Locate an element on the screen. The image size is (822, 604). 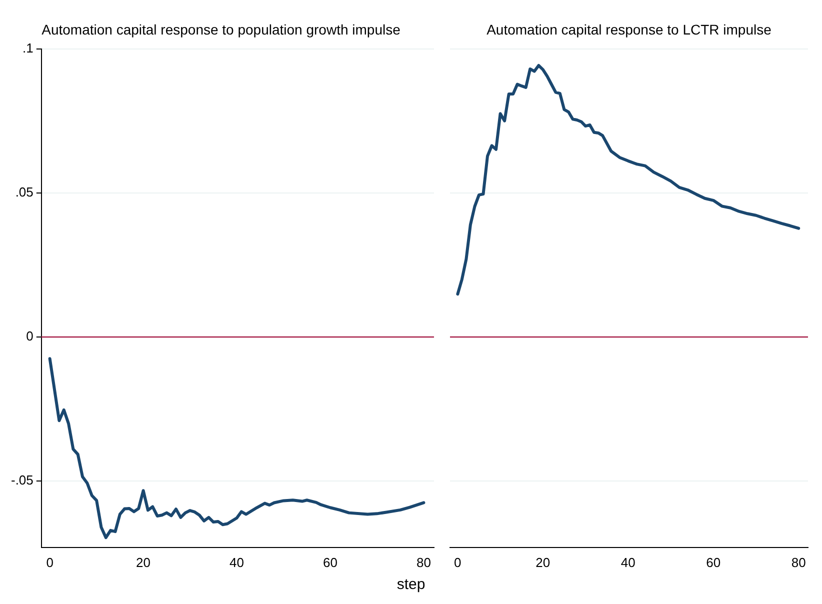
chart-title: Automation capital response to population growth impulse is located at coordinates (221, 29).